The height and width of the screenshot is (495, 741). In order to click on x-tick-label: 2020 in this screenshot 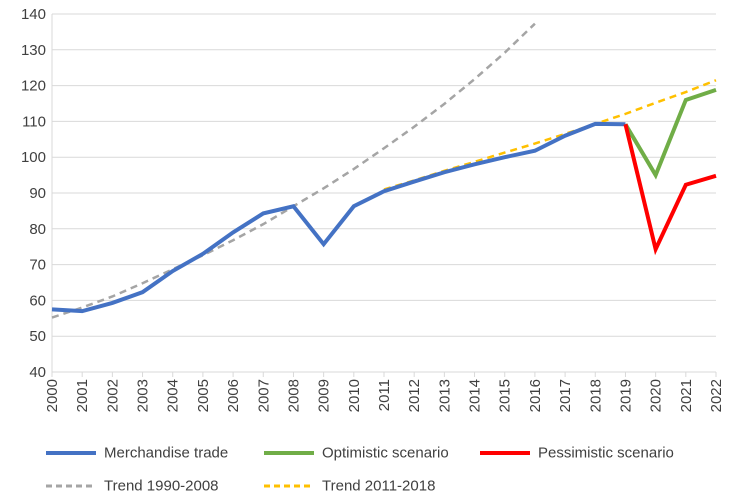, I will do `click(656, 395)`.